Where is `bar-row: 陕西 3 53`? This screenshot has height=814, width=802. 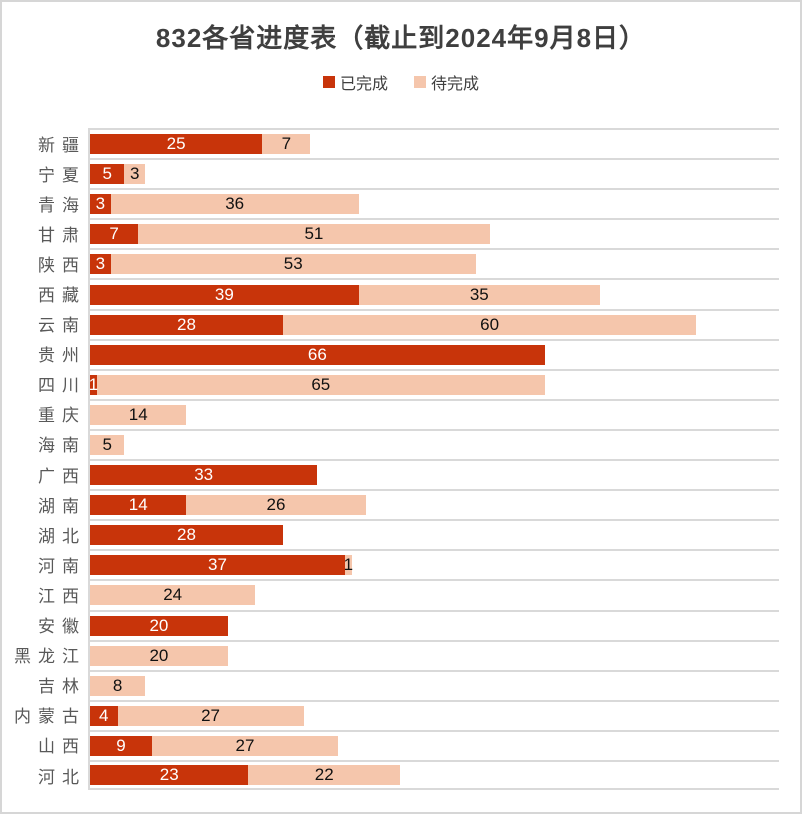
bar-row: 陕西 3 53 is located at coordinates (390, 263).